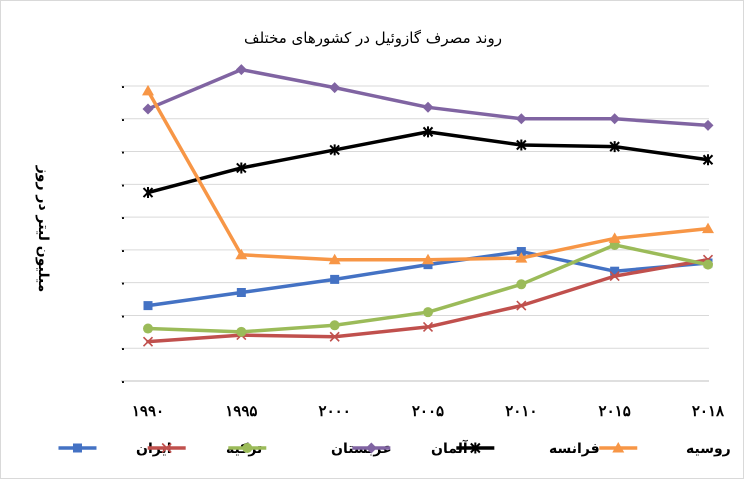 The height and width of the screenshot is (480, 744). What do you see at coordinates (450, 448) in the screenshot?
I see `legend-label: آلمان` at bounding box center [450, 448].